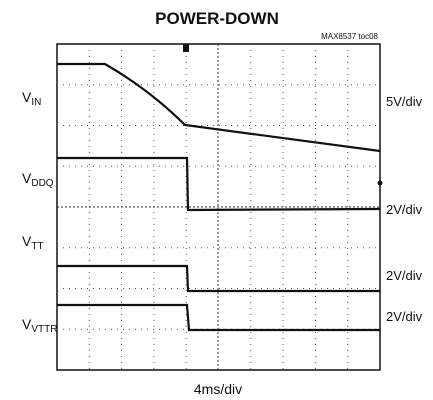  I want to click on label-sub: DDQ, so click(42, 183).